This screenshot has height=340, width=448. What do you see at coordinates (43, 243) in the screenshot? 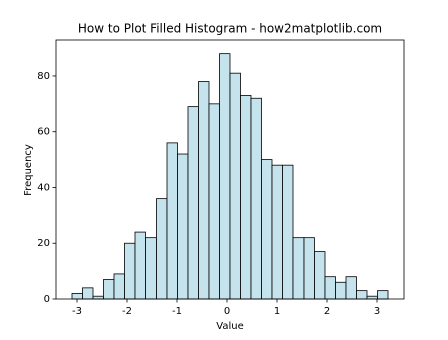
I see `y-tick-label: 20` at bounding box center [43, 243].